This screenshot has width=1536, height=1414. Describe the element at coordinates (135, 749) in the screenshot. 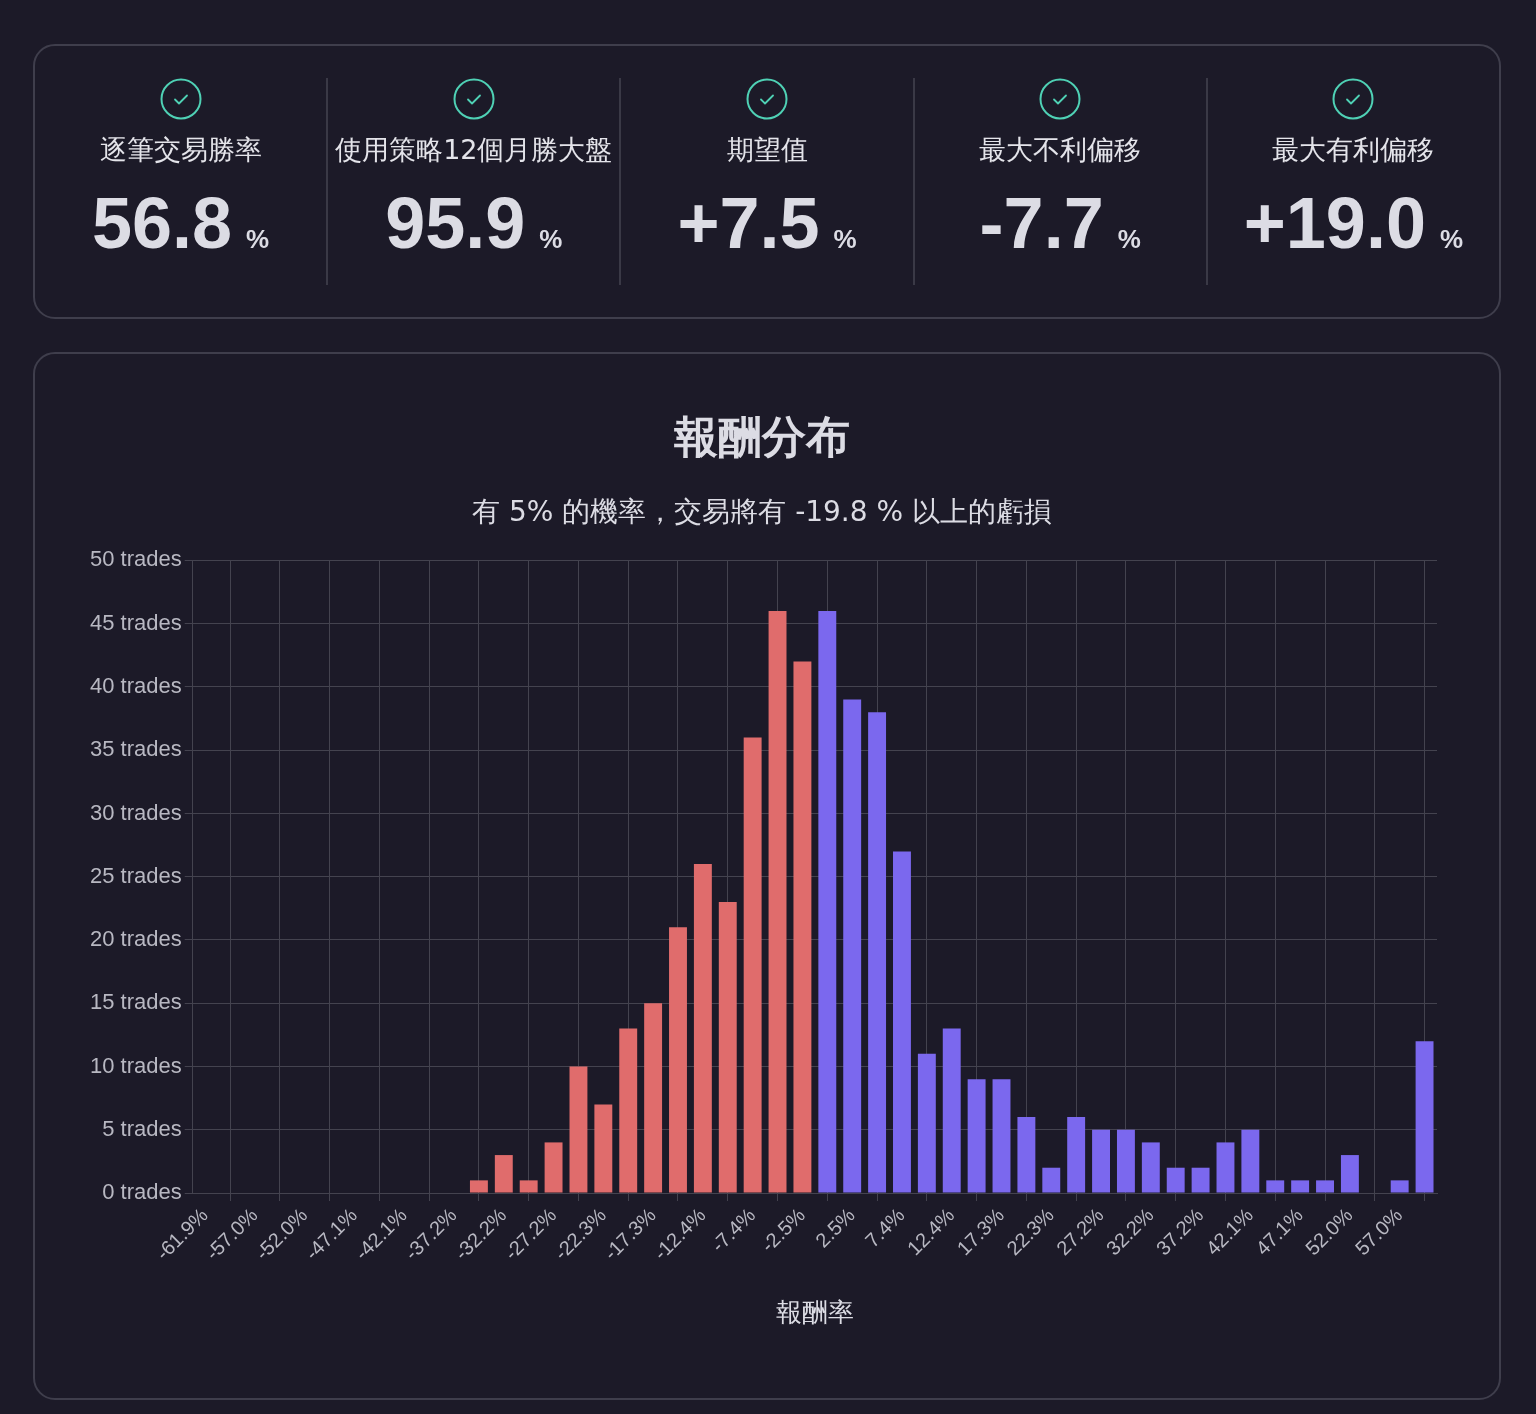

I see `y-tick-label: 35 trades` at that location.